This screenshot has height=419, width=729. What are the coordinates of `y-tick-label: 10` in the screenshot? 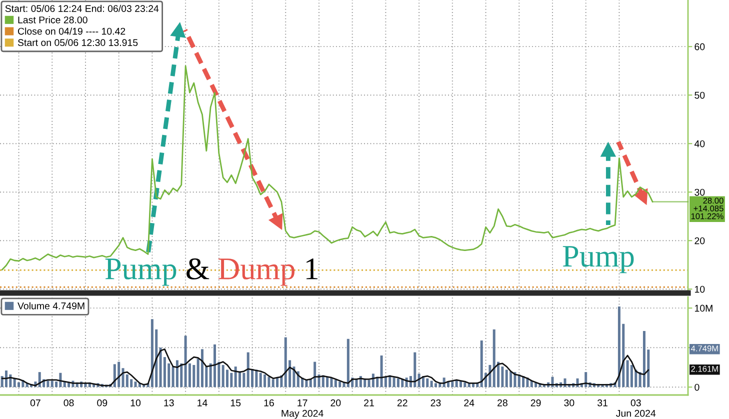 It's located at (699, 289).